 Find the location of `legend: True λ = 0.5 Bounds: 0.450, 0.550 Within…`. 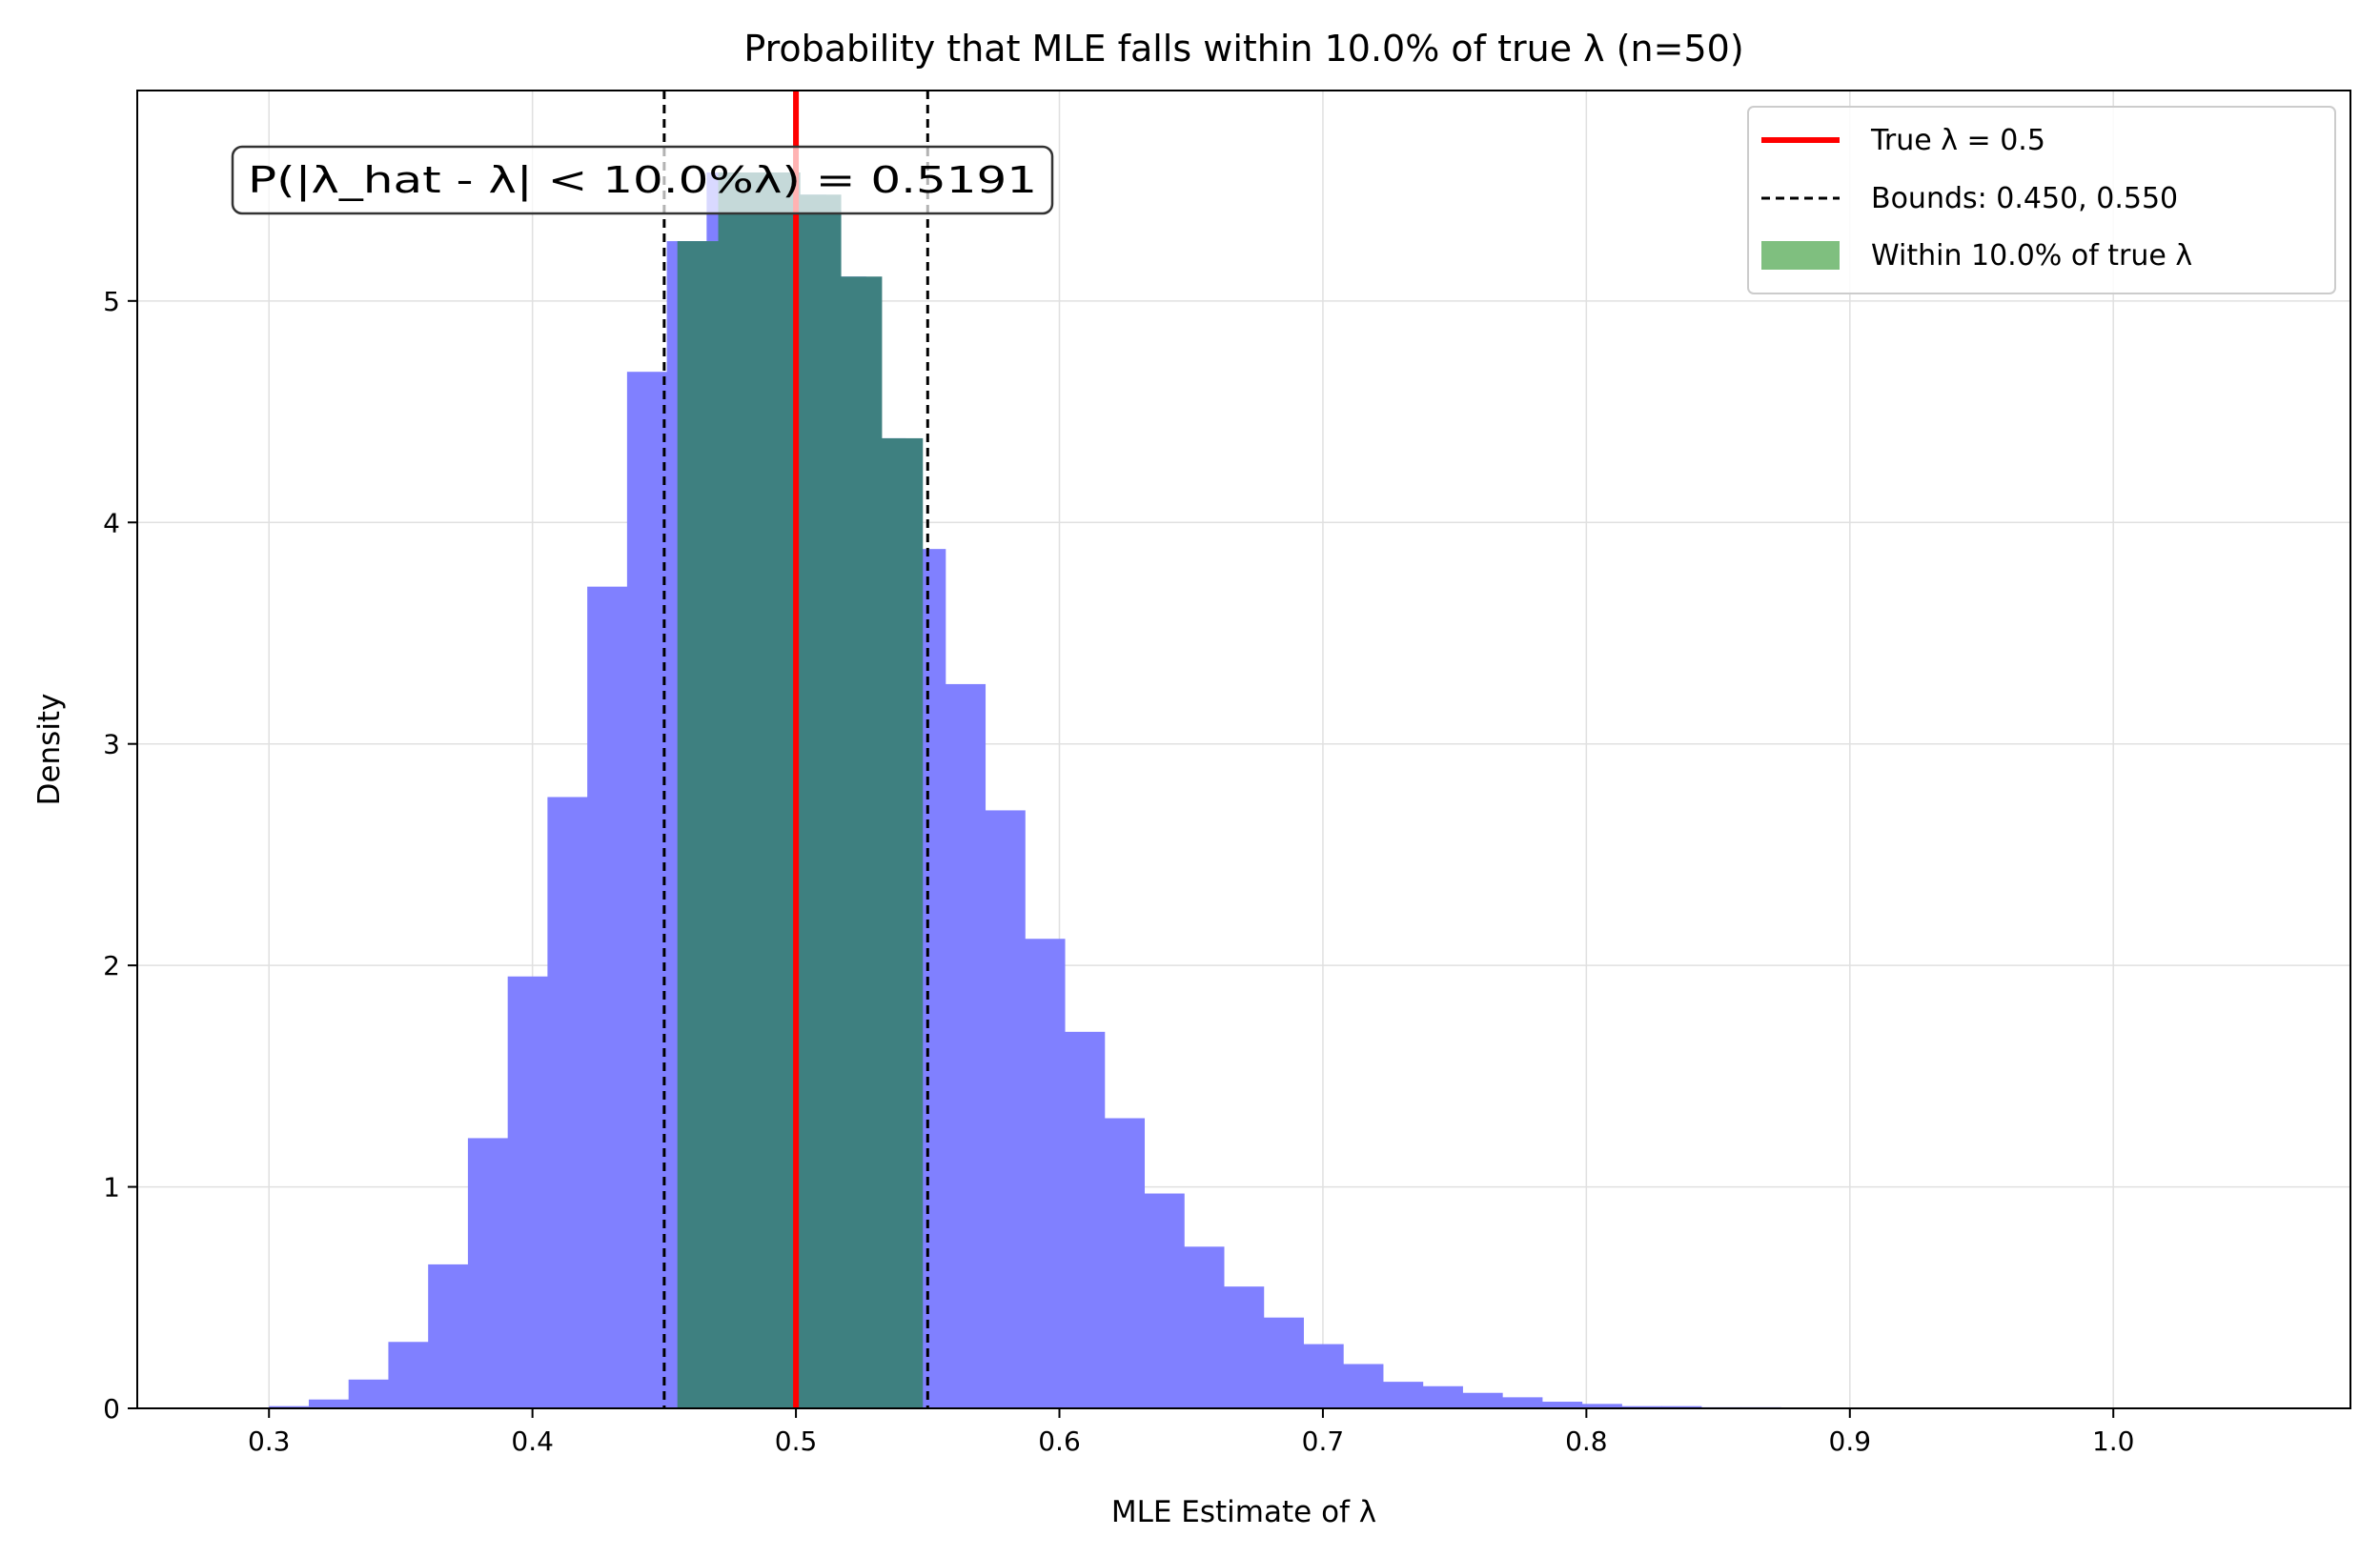

legend: True λ = 0.5 Bounds: 0.450, 0.550 Within… is located at coordinates (2042, 200).